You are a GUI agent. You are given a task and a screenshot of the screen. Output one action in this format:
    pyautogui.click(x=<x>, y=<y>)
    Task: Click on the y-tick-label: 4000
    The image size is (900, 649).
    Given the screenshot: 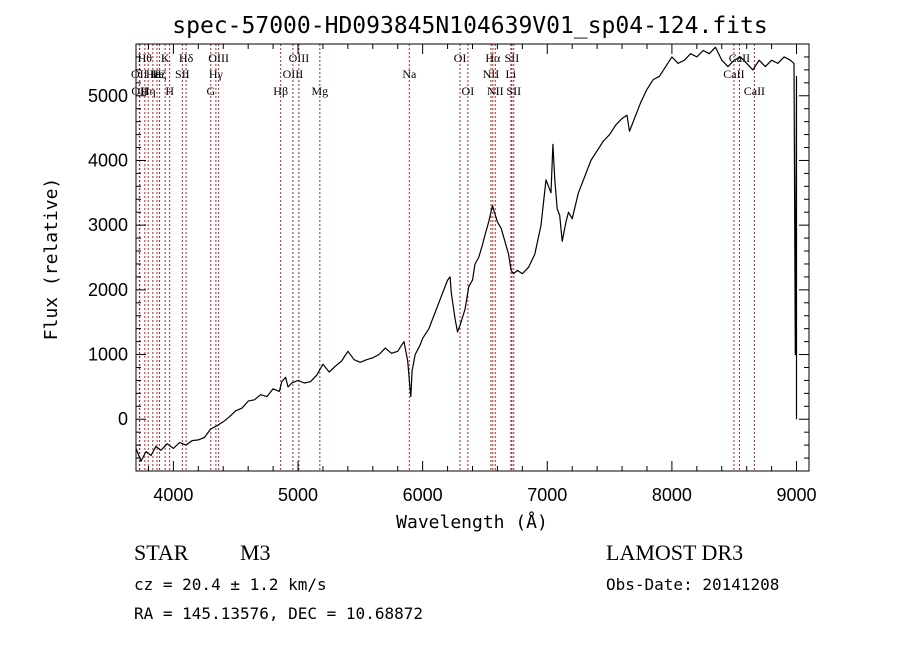 What is the action you would take?
    pyautogui.click(x=108, y=160)
    